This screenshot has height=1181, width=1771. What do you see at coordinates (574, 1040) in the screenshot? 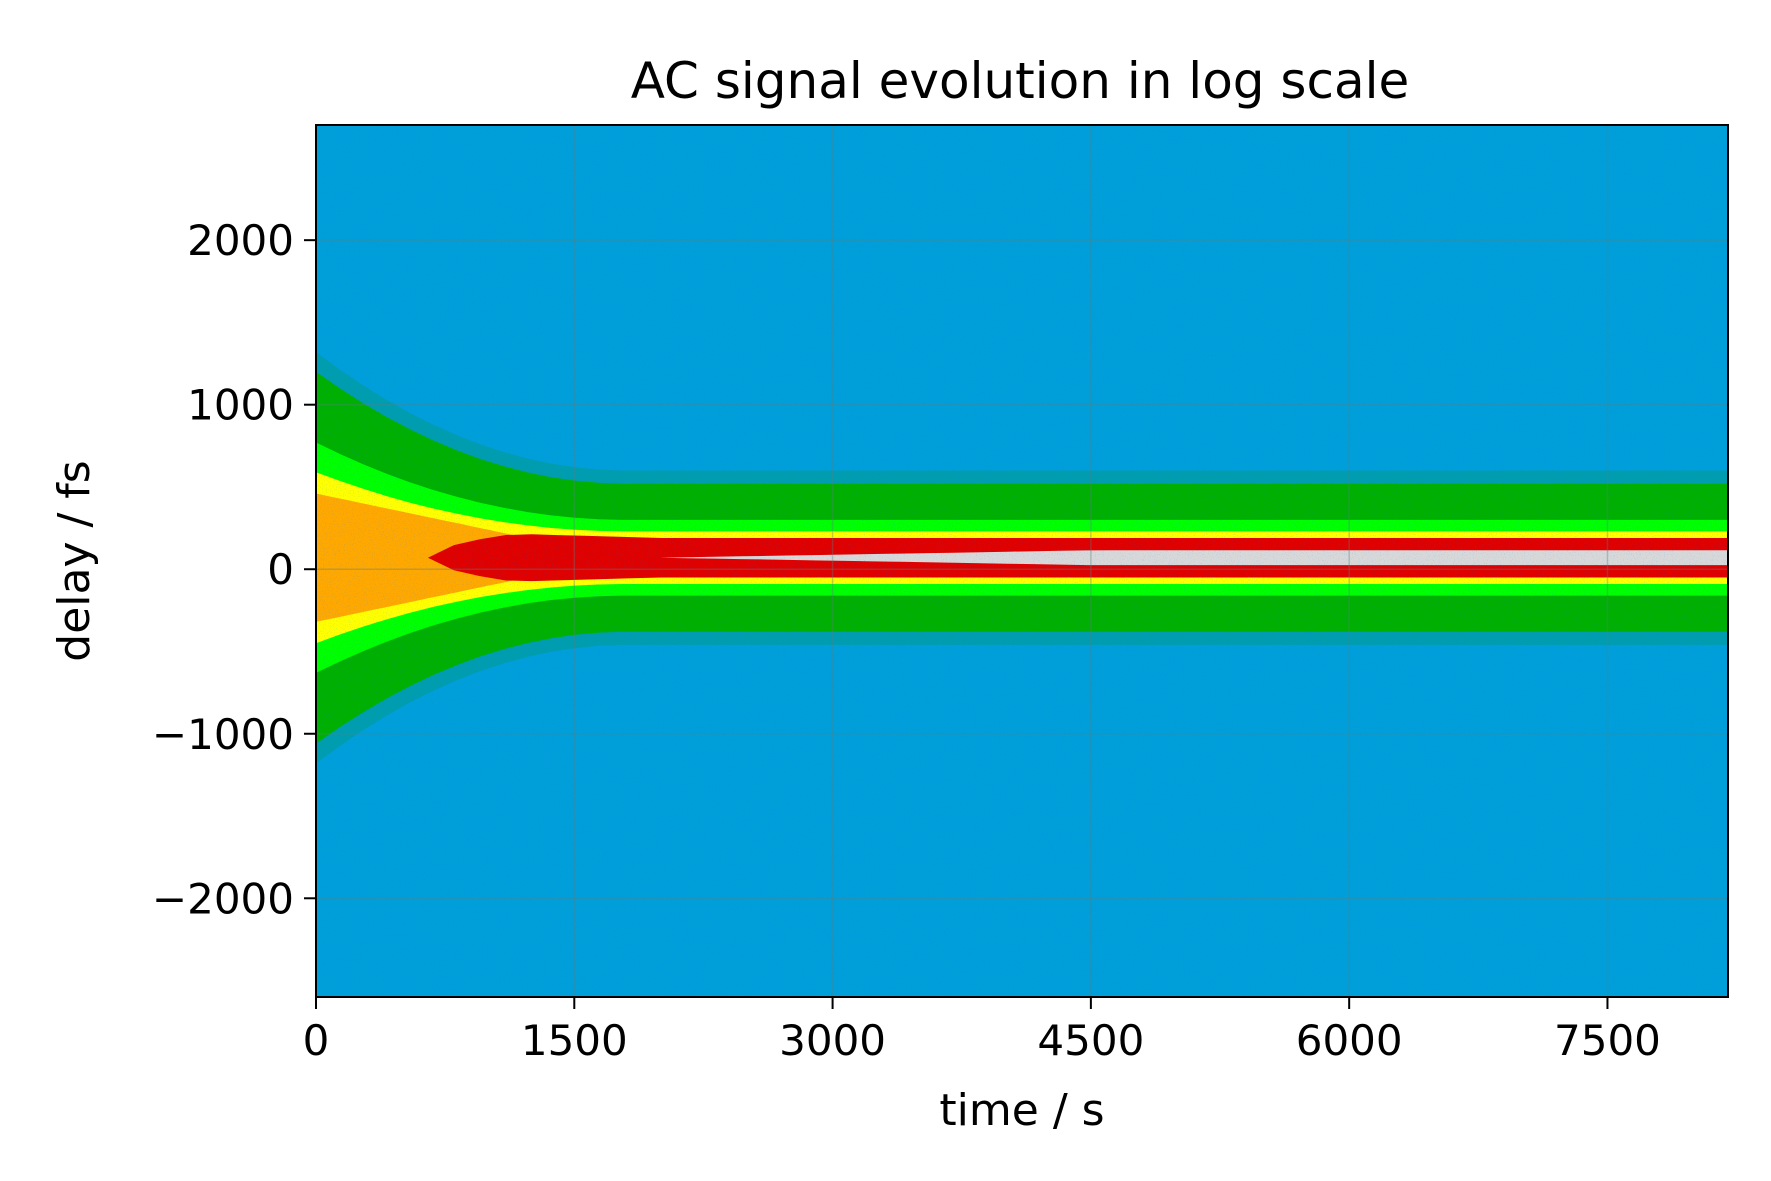
I see `x-tick-label: 1500` at bounding box center [574, 1040].